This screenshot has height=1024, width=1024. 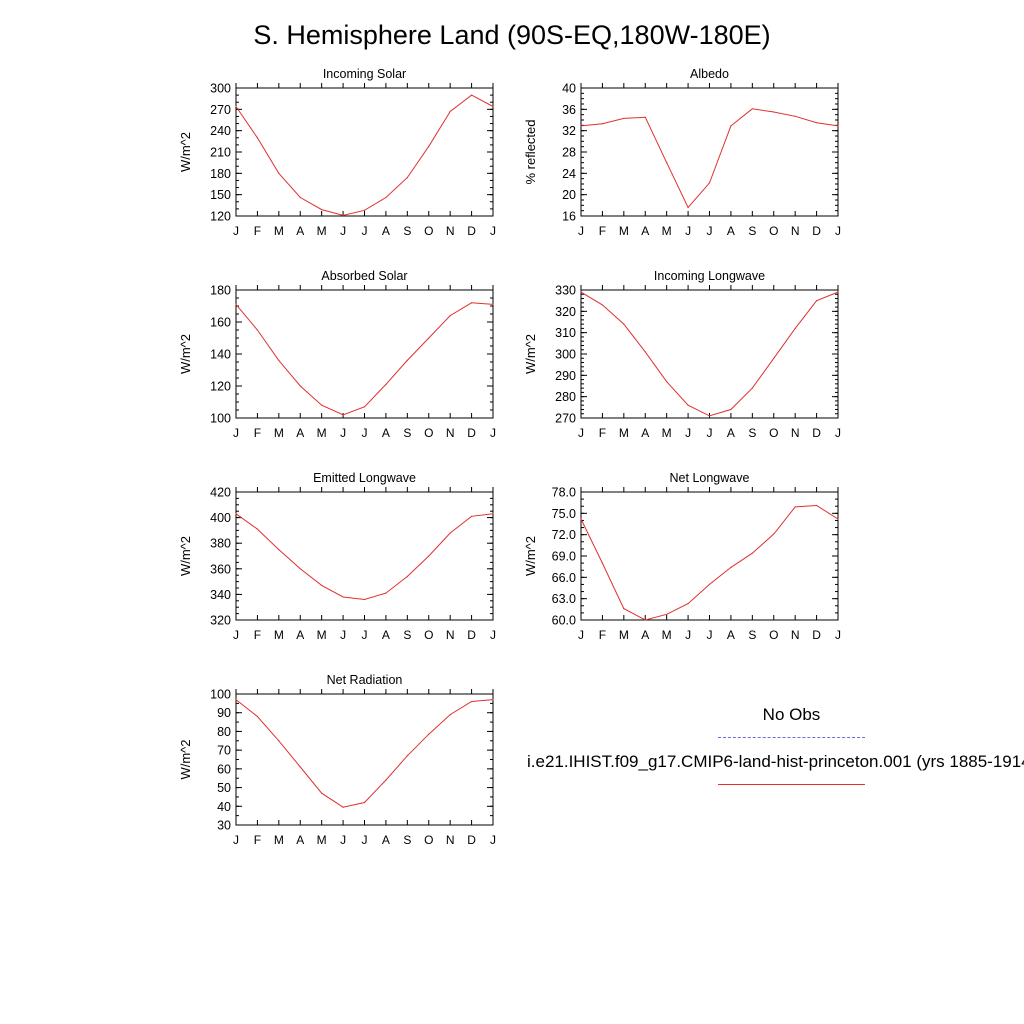 What do you see at coordinates (450, 635) in the screenshot?
I see `emitted-longwave-x-tick-label: N` at bounding box center [450, 635].